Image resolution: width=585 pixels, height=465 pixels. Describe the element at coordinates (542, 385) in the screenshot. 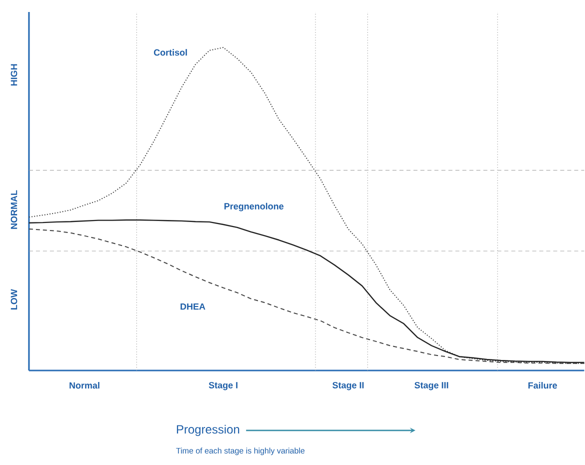

I see `x-tick-label: Failure` at that location.